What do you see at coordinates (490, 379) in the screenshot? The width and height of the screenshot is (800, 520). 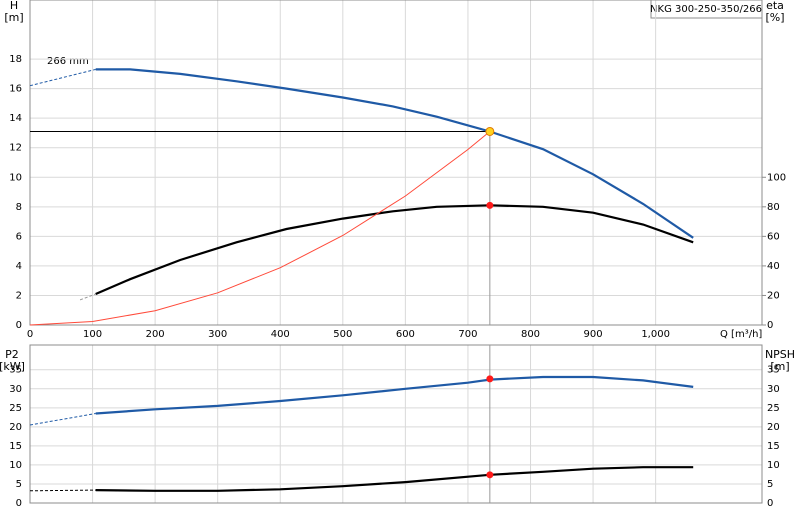 I see `p2-point` at bounding box center [490, 379].